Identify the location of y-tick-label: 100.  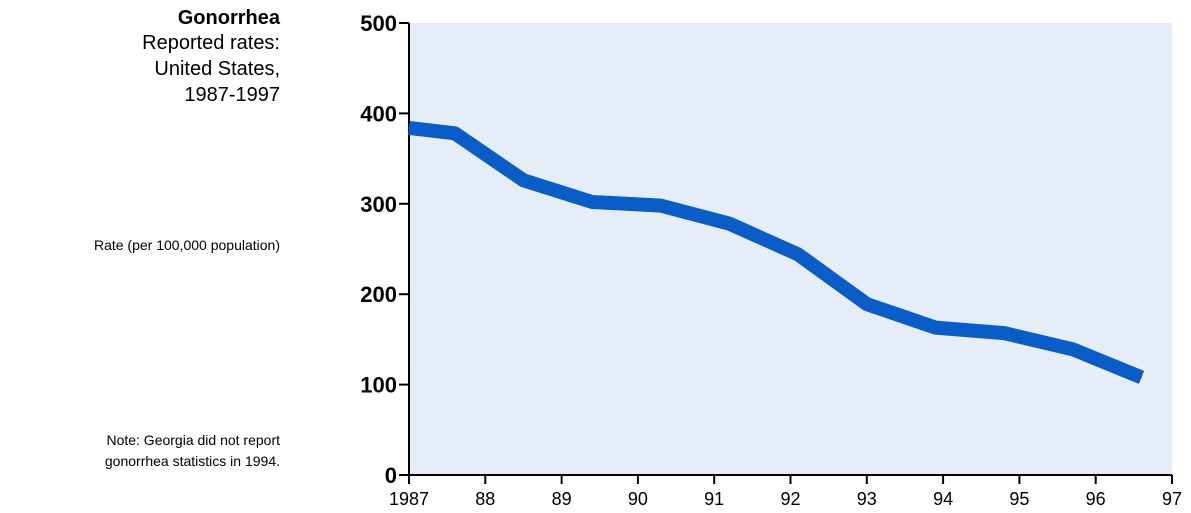
(378, 385).